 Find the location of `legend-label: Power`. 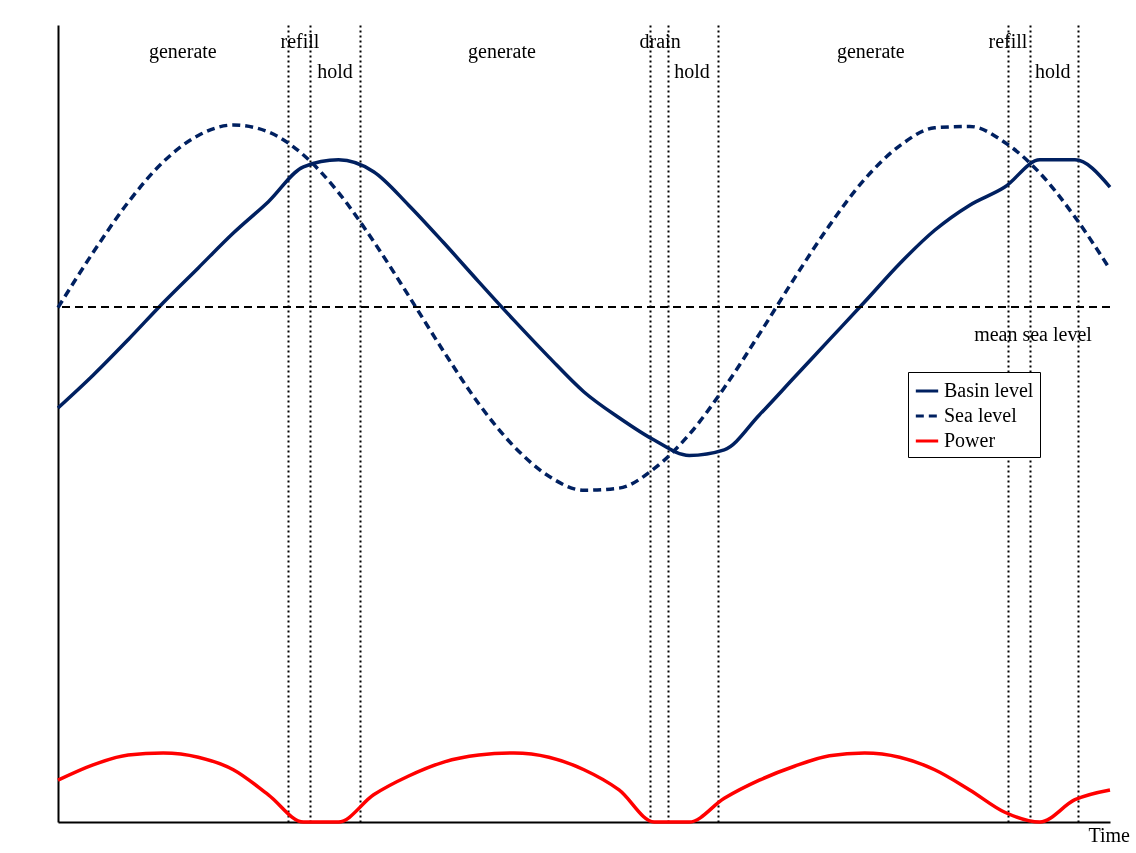

legend-label: Power is located at coordinates (970, 440).